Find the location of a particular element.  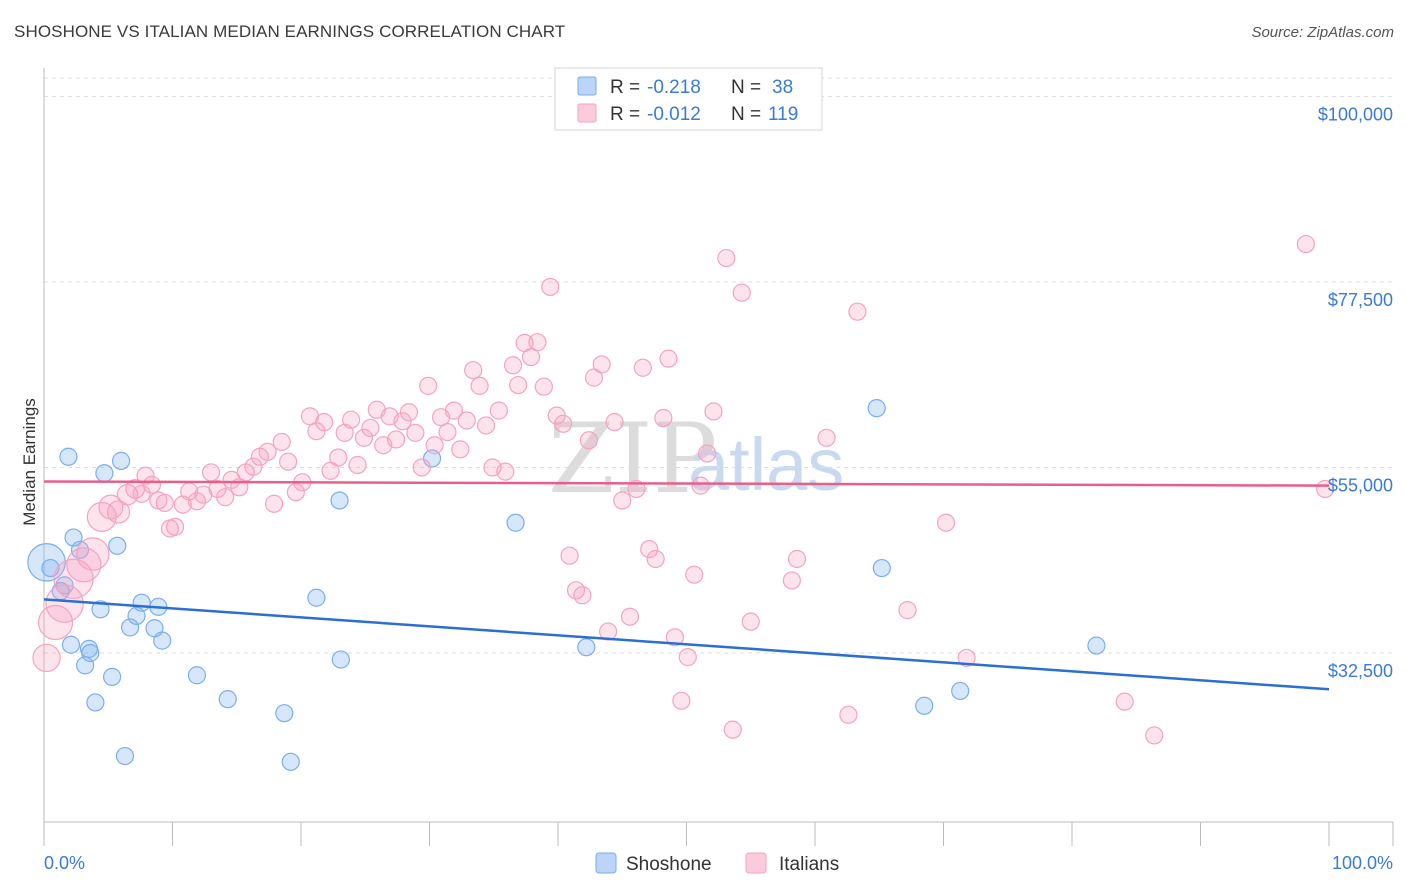

legend-n-label-2: N = is located at coordinates (746, 114).